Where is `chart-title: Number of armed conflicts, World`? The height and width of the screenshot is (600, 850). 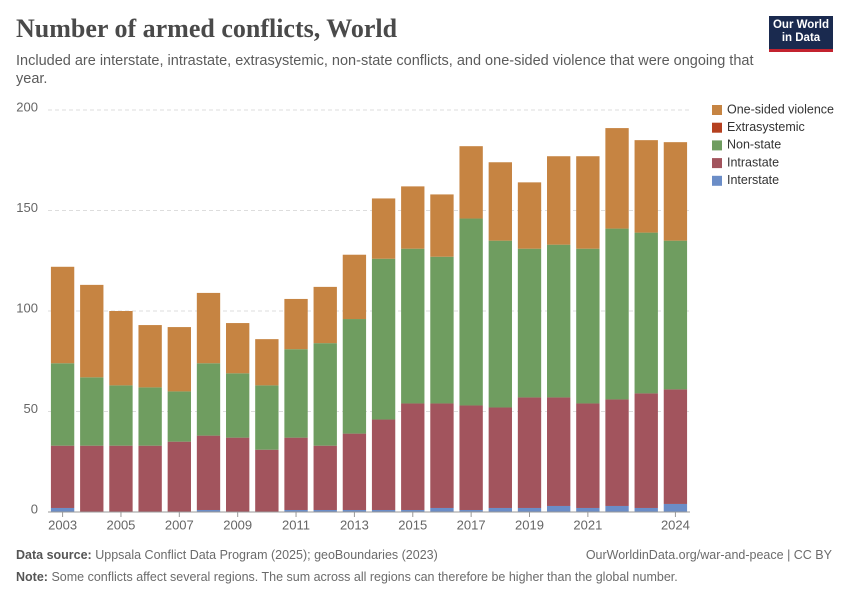
chart-title: Number of armed conflicts, World is located at coordinates (207, 28).